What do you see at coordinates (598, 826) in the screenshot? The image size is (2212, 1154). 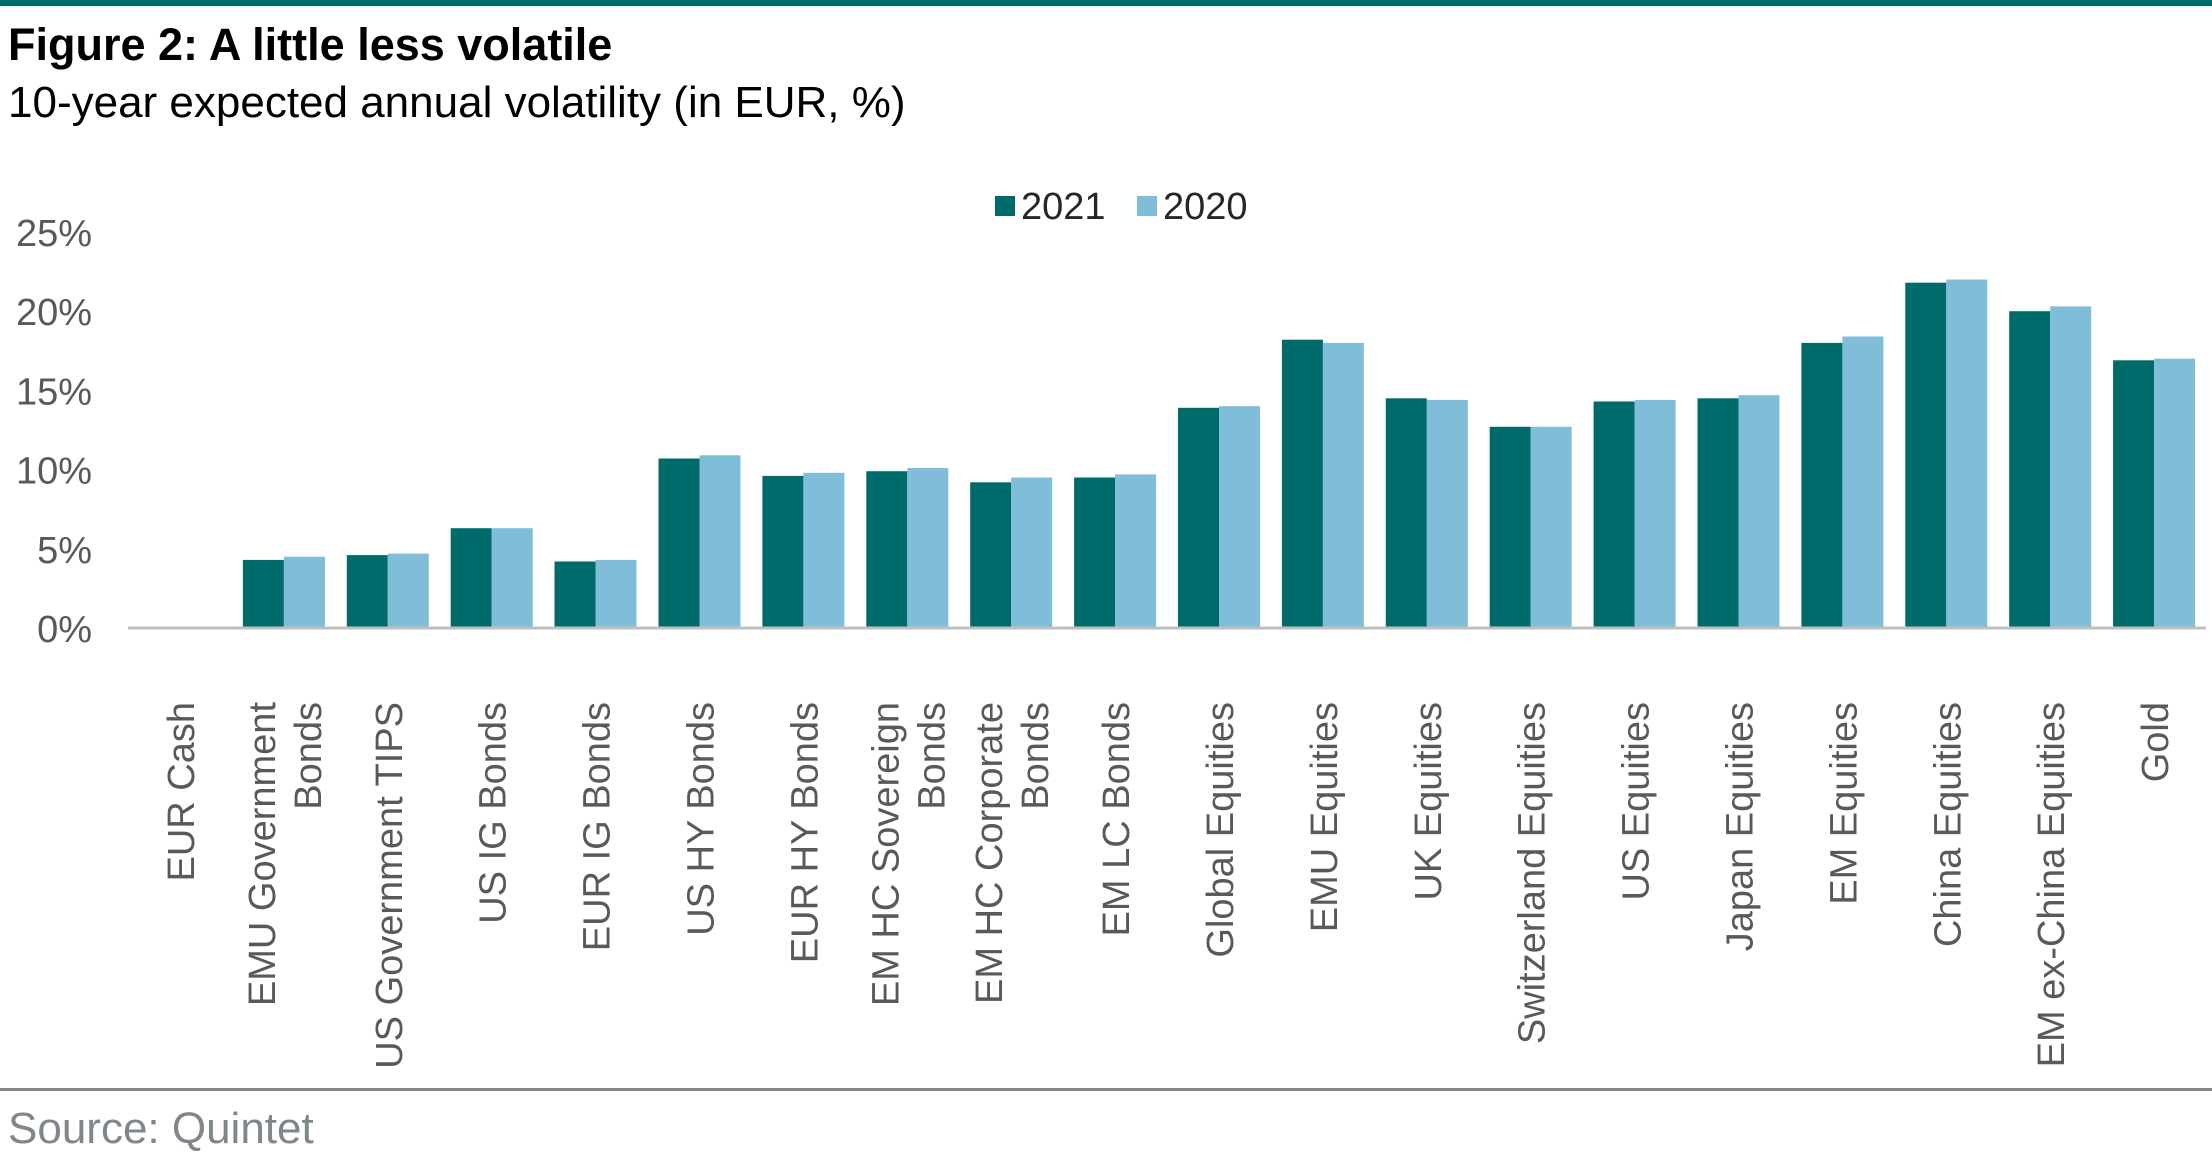 I see `x-tick-label: EUR IG Bonds` at bounding box center [598, 826].